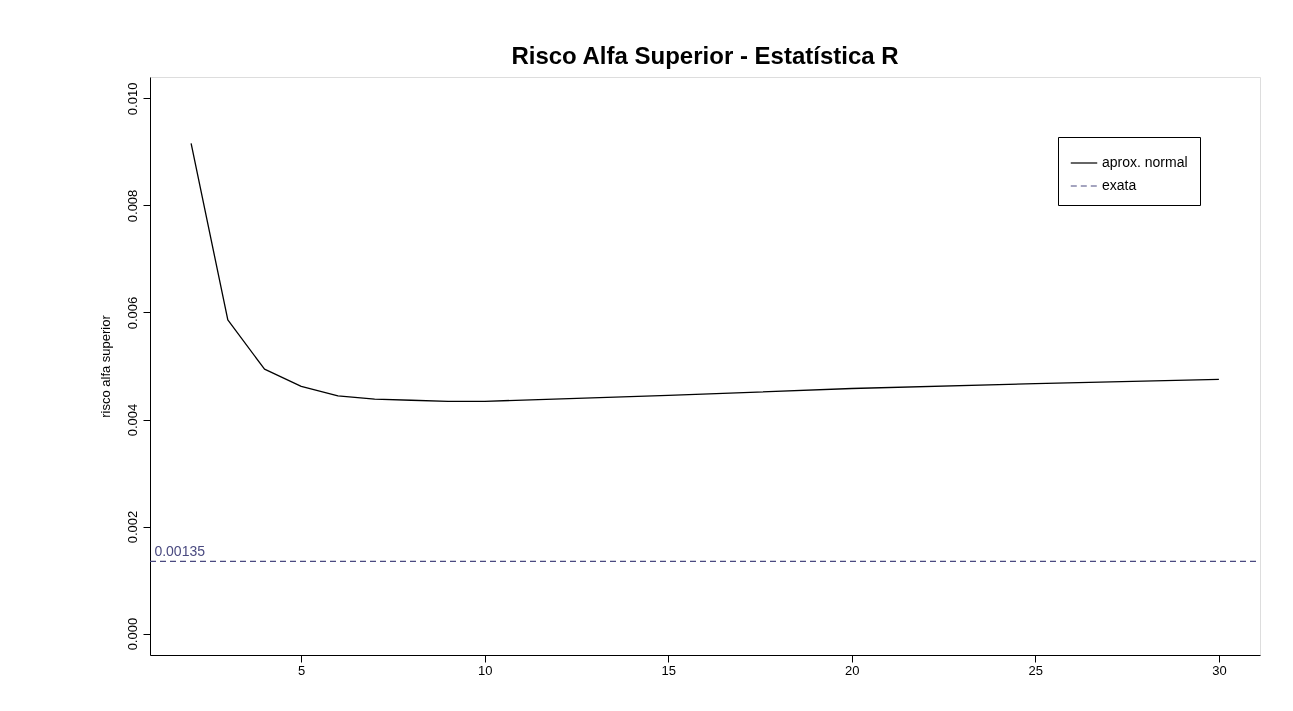 This screenshot has height=711, width=1293. What do you see at coordinates (132, 99) in the screenshot?
I see `y-tick-label: 0.010` at bounding box center [132, 99].